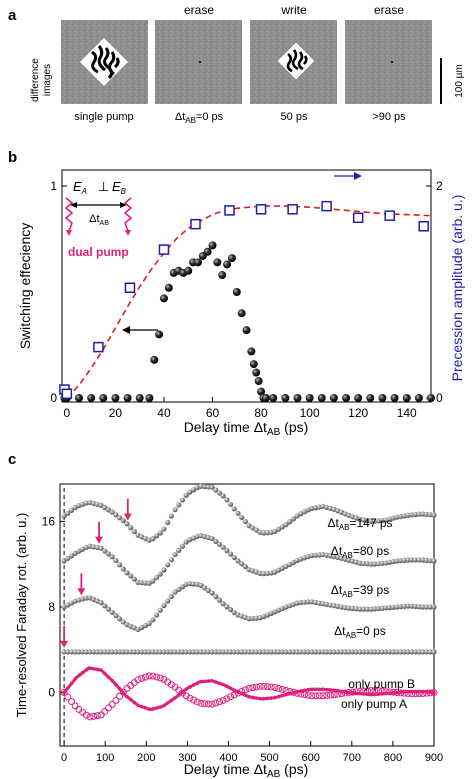 Image resolution: width=474 pixels, height=779 pixels. What do you see at coordinates (360, 632) in the screenshot?
I see `trace-label-3: ΔtAB=0 ps` at bounding box center [360, 632].